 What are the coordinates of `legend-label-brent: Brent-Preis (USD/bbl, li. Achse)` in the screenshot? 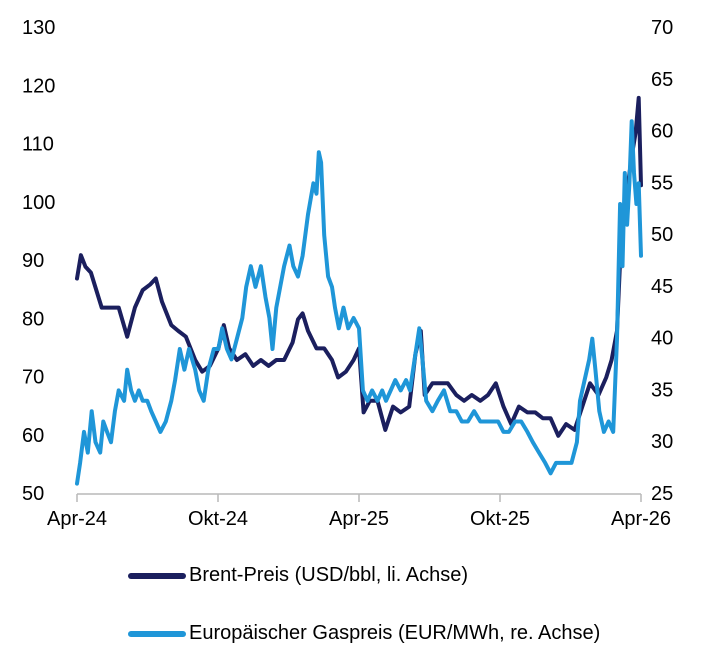 It's located at (328, 575).